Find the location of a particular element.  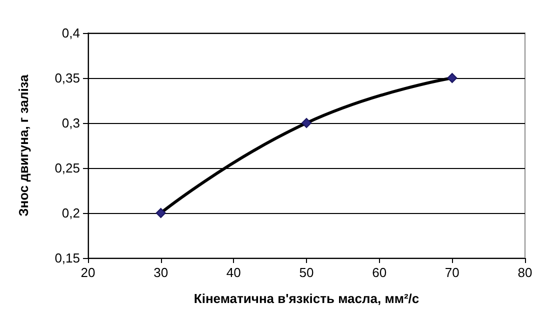

x-tick-label: 70 is located at coordinates (452, 272).